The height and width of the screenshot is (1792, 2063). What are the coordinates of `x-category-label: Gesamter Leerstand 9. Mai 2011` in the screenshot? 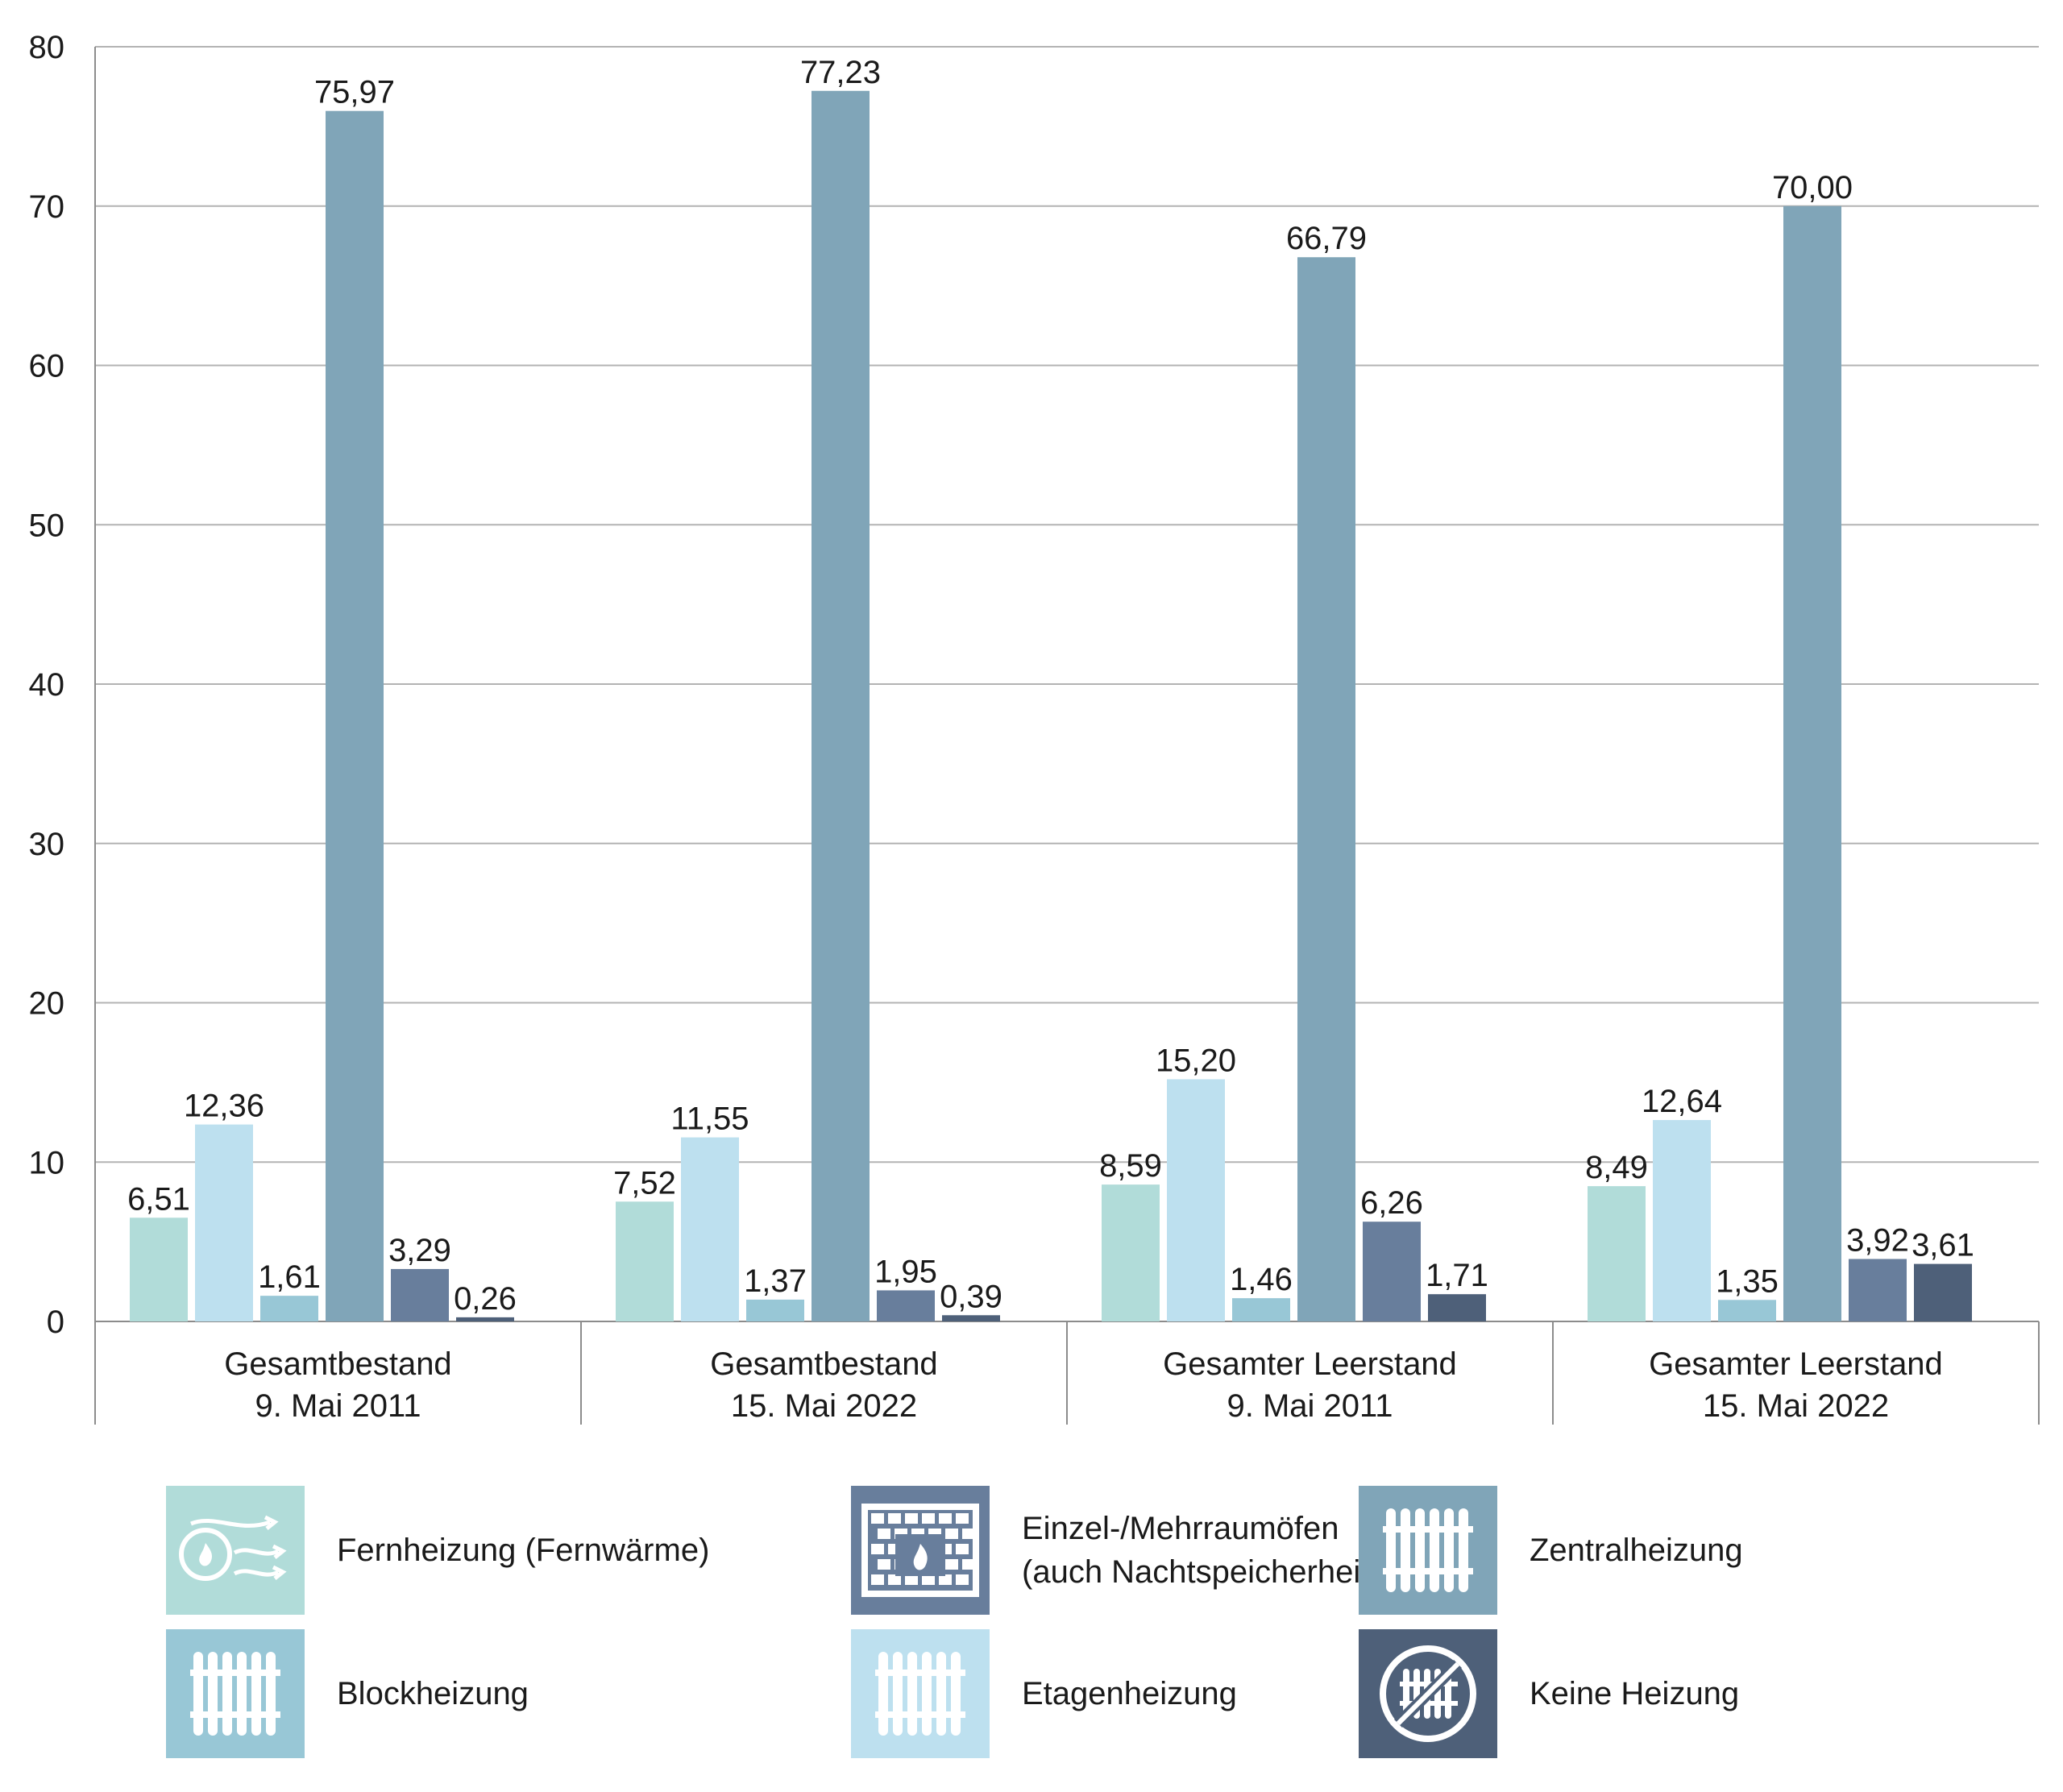 It's located at (1310, 1385).